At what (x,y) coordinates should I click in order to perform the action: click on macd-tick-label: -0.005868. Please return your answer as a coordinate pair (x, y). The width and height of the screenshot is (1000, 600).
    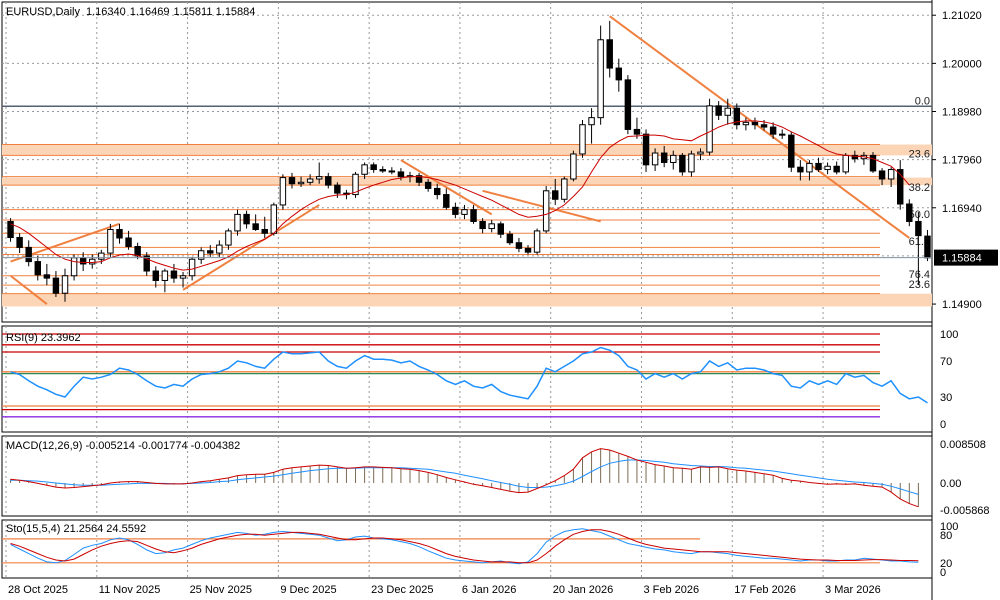
    Looking at the image, I should click on (965, 511).